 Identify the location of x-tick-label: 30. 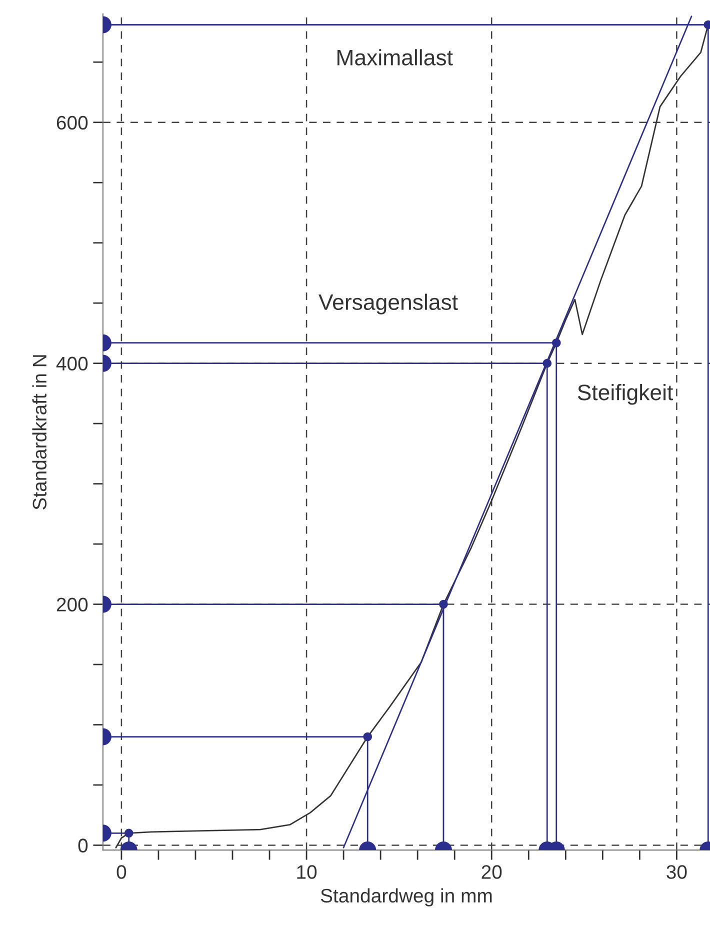
(676, 872).